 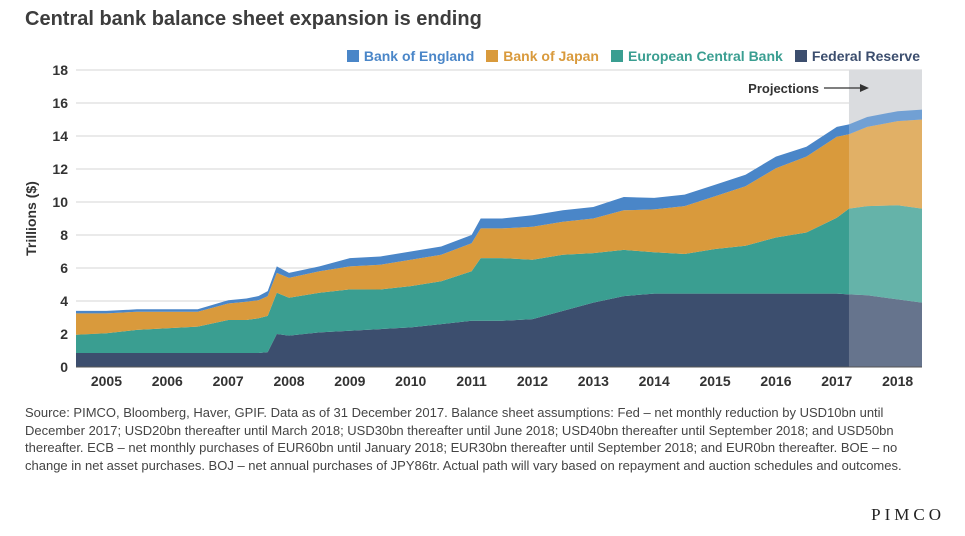 I want to click on legend-label-ecb: European Central Bank, so click(x=705, y=56).